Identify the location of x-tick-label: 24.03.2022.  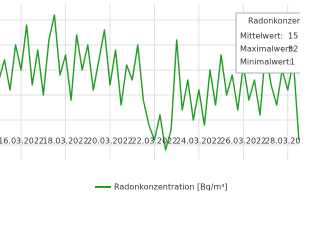
(199, 141).